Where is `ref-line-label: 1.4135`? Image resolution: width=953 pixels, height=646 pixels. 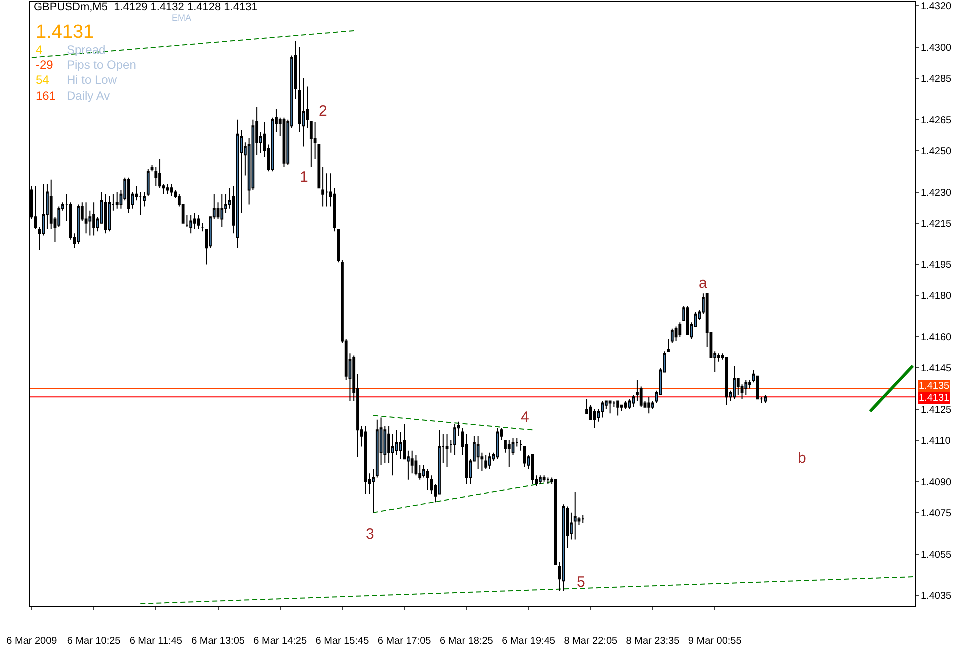
ref-line-label: 1.4135 is located at coordinates (934, 386).